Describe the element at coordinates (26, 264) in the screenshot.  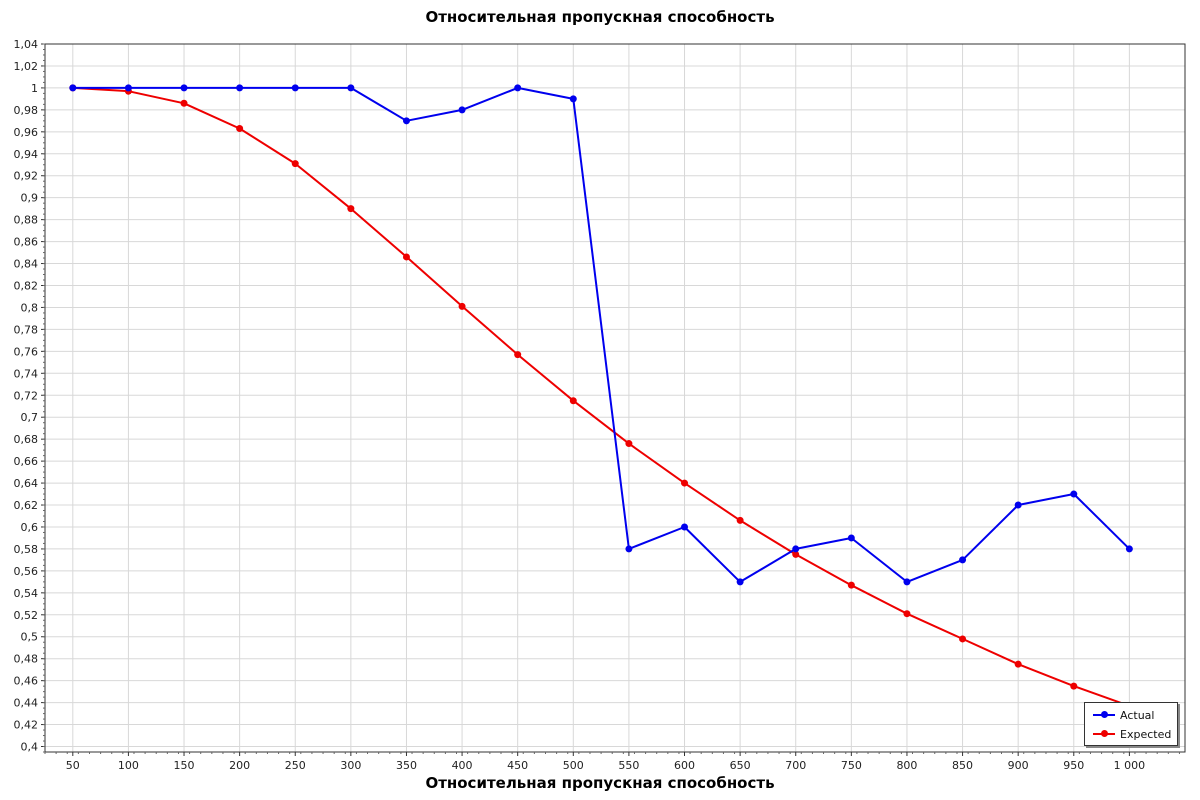
I see `y-tick-label: 0,84` at that location.